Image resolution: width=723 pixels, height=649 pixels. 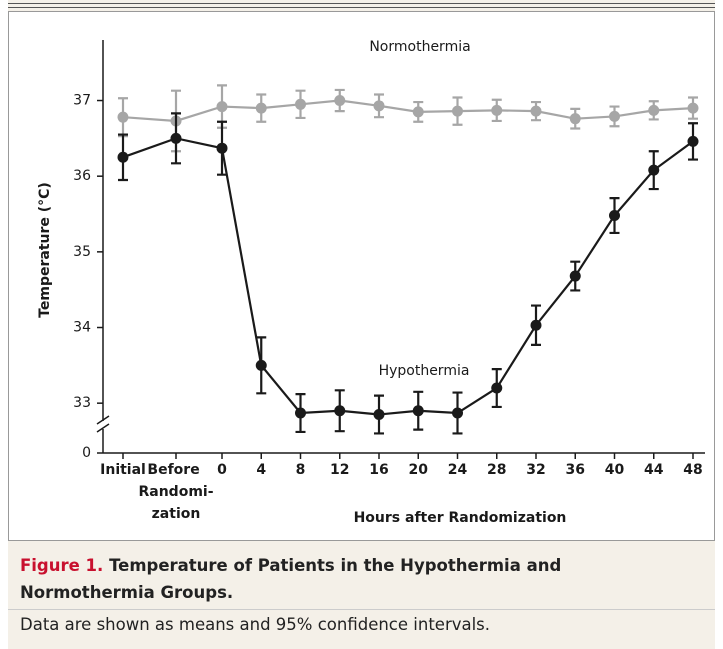 What do you see at coordinates (654, 470) in the screenshot?
I see `x-tick-label: 44` at bounding box center [654, 470].